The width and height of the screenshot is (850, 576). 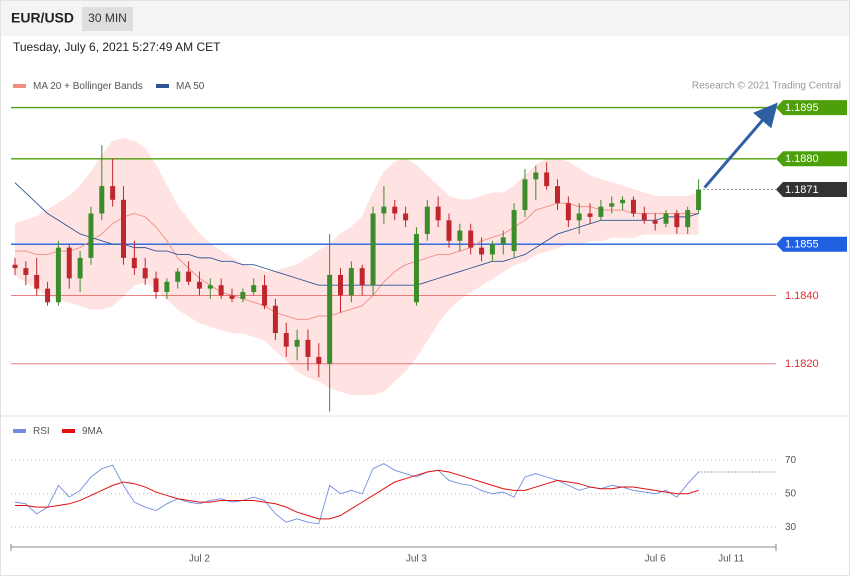 I want to click on rsi-tick-label: 30, so click(x=791, y=527).